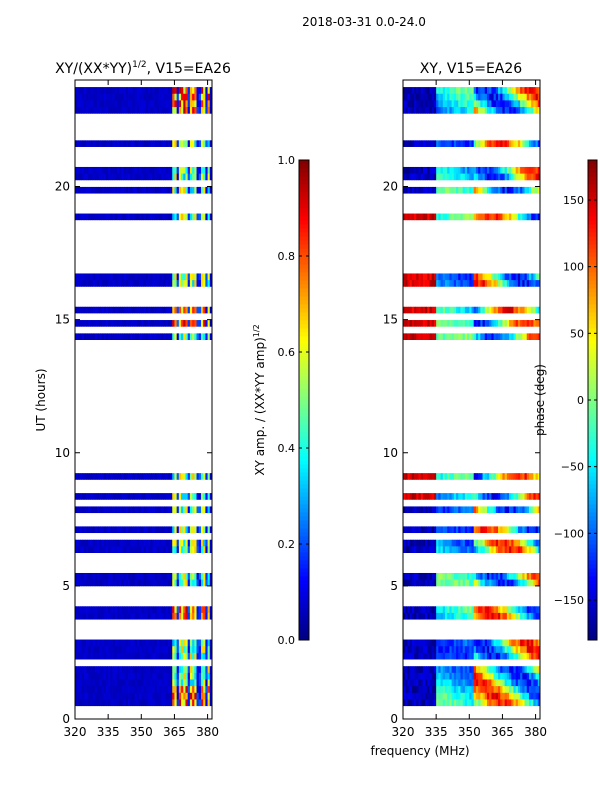 The image size is (600, 800). I want to click on phase-colorbar-tick-label: −100, so click(569, 533).